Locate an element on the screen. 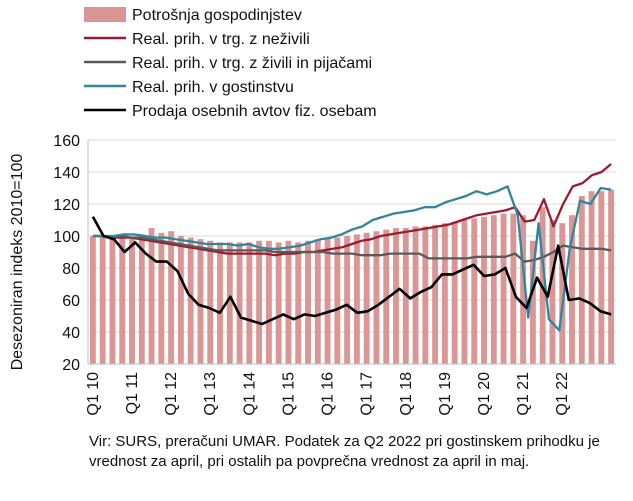 Image resolution: width=633 pixels, height=501 pixels. y-tick-labels: 20 40 60 80 100 120 140 160 is located at coordinates (66, 253).